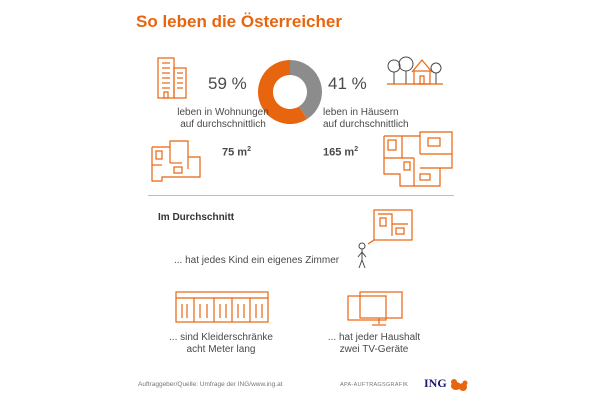 The height and width of the screenshot is (400, 600). I want to click on fact-tv: ... hat jeder Haushalt zwei TV-Geräte, so click(374, 344).